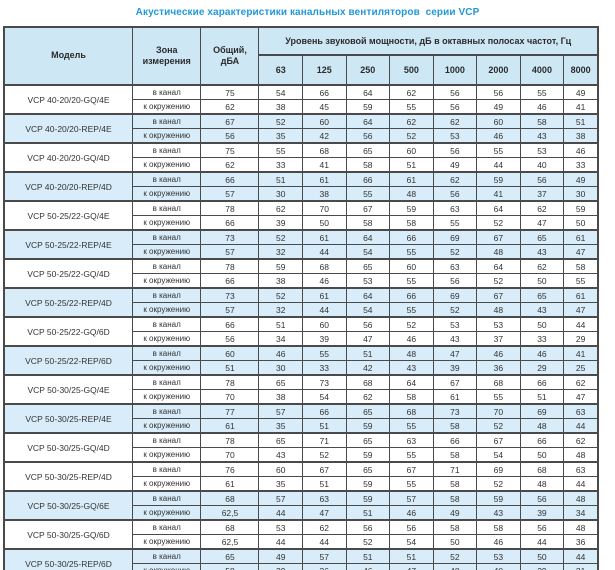 The height and width of the screenshot is (570, 615). I want to click on octave-band-level-cell: 31, so click(581, 566).